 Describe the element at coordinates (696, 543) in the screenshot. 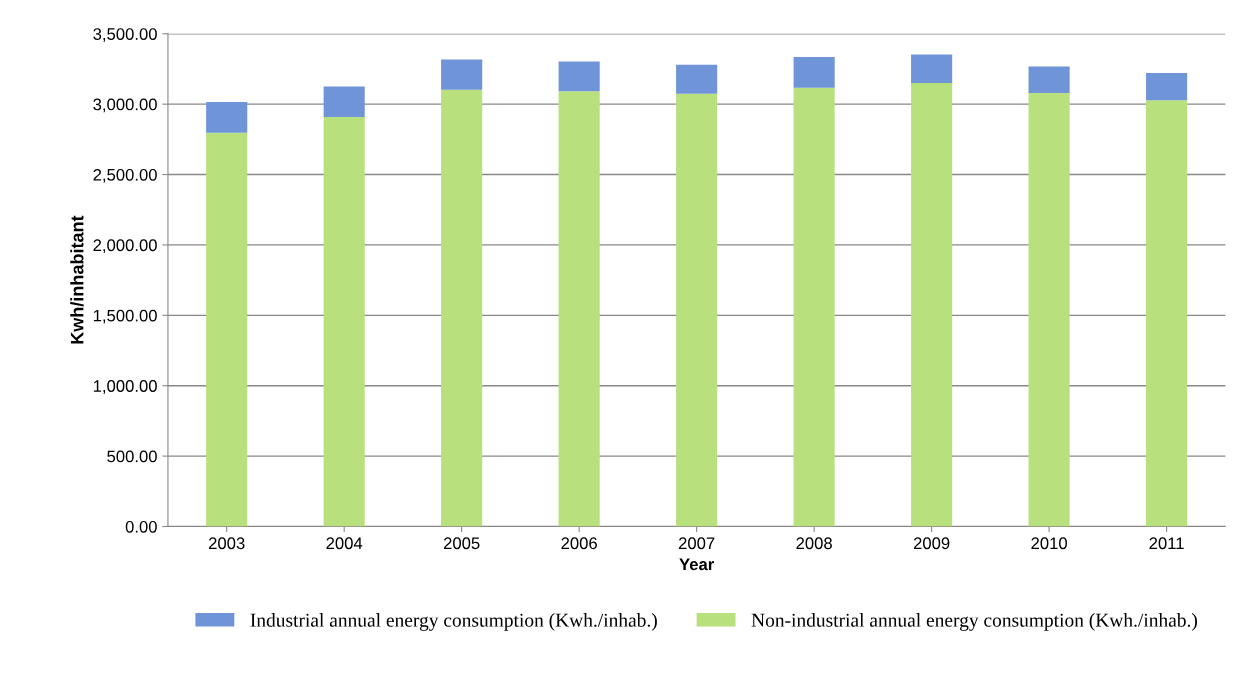

I see `x-tick-label: 2007` at that location.